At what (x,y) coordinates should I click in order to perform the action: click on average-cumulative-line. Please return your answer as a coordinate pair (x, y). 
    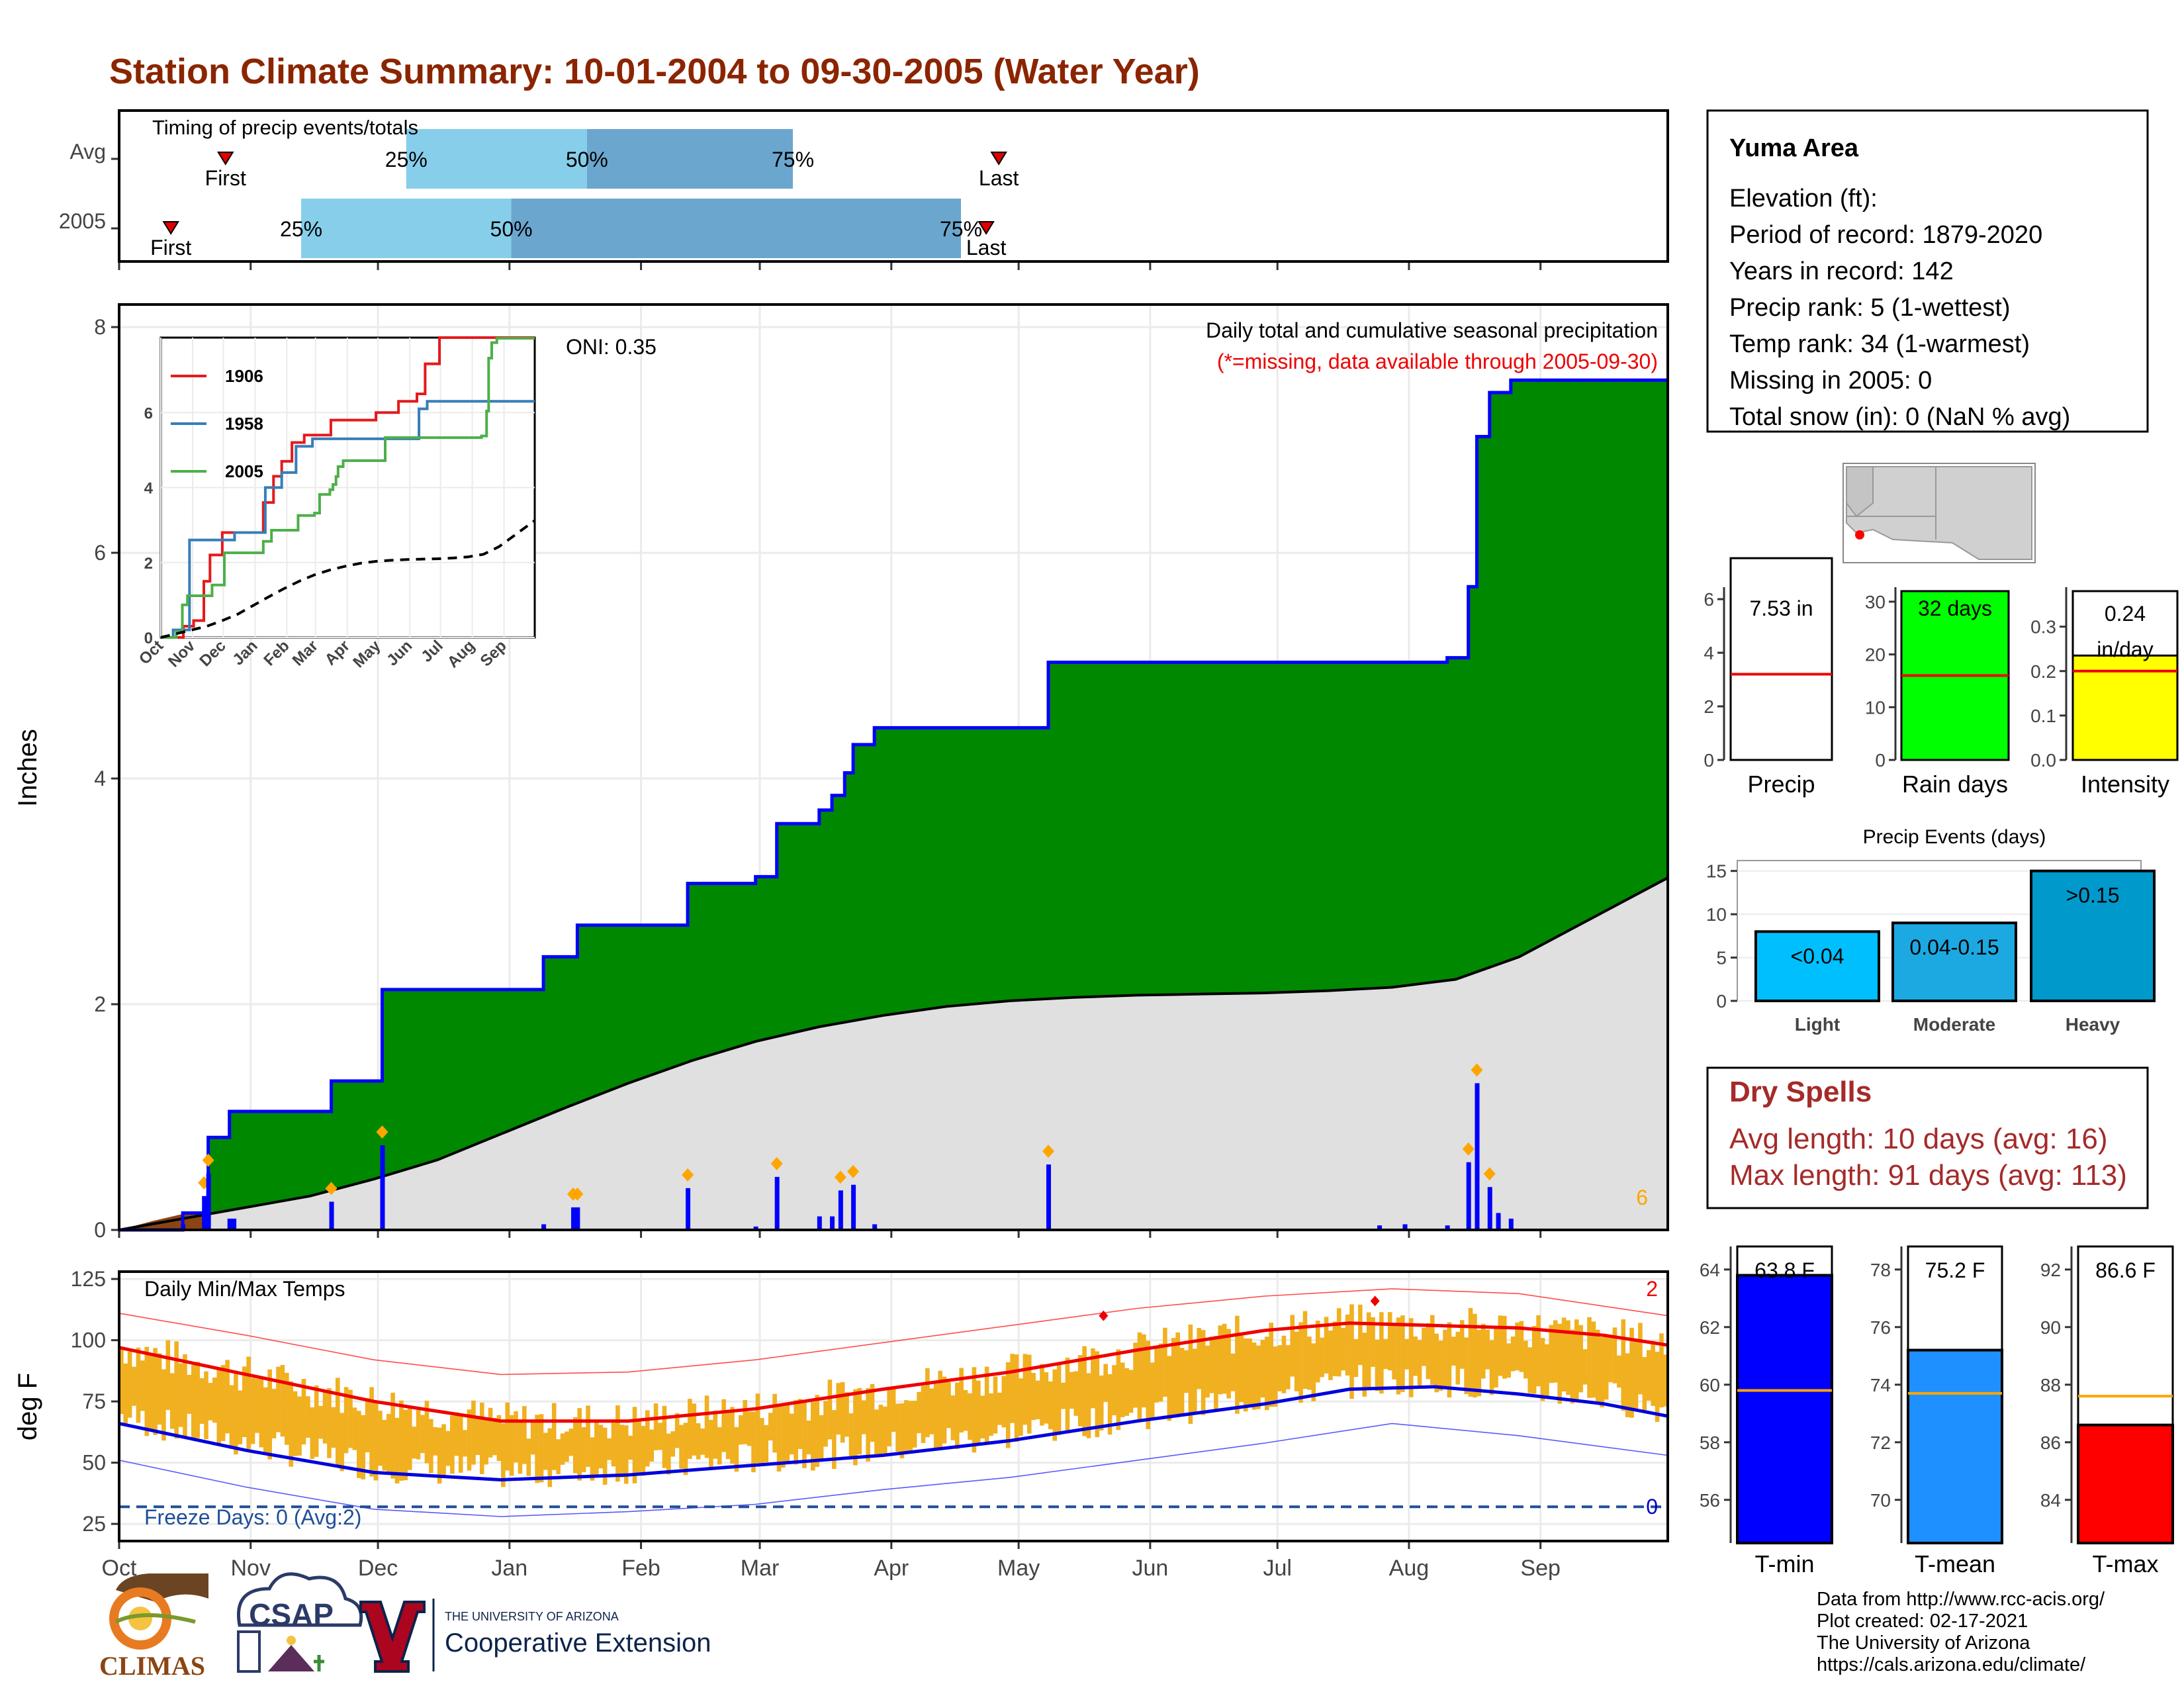
    Looking at the image, I should click on (893, 1053).